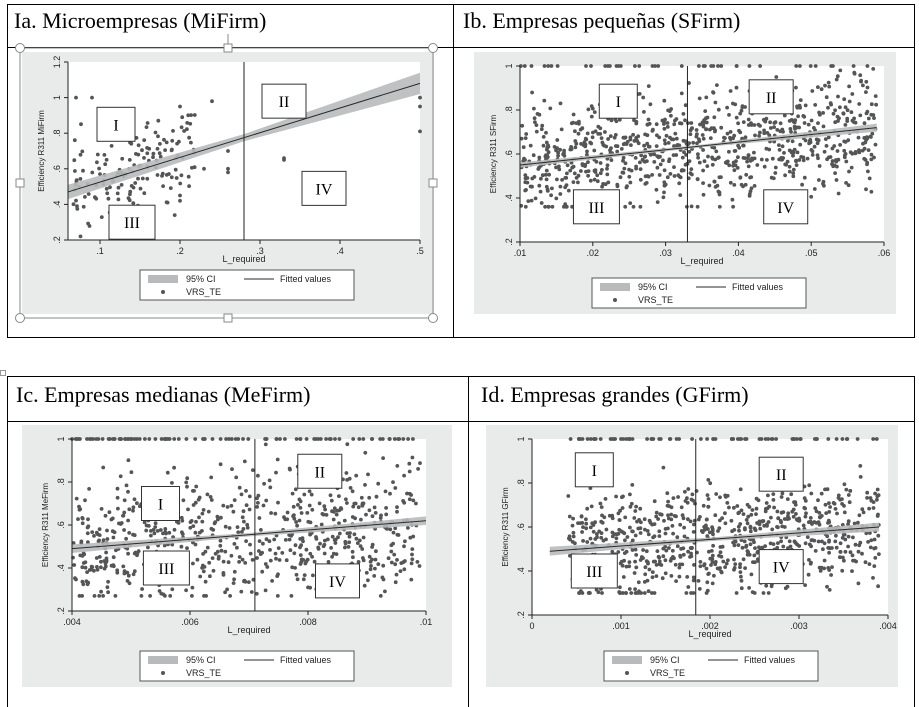 This screenshot has width=919, height=707. What do you see at coordinates (596, 207) in the screenshot?
I see `quadrant-box` at bounding box center [596, 207].